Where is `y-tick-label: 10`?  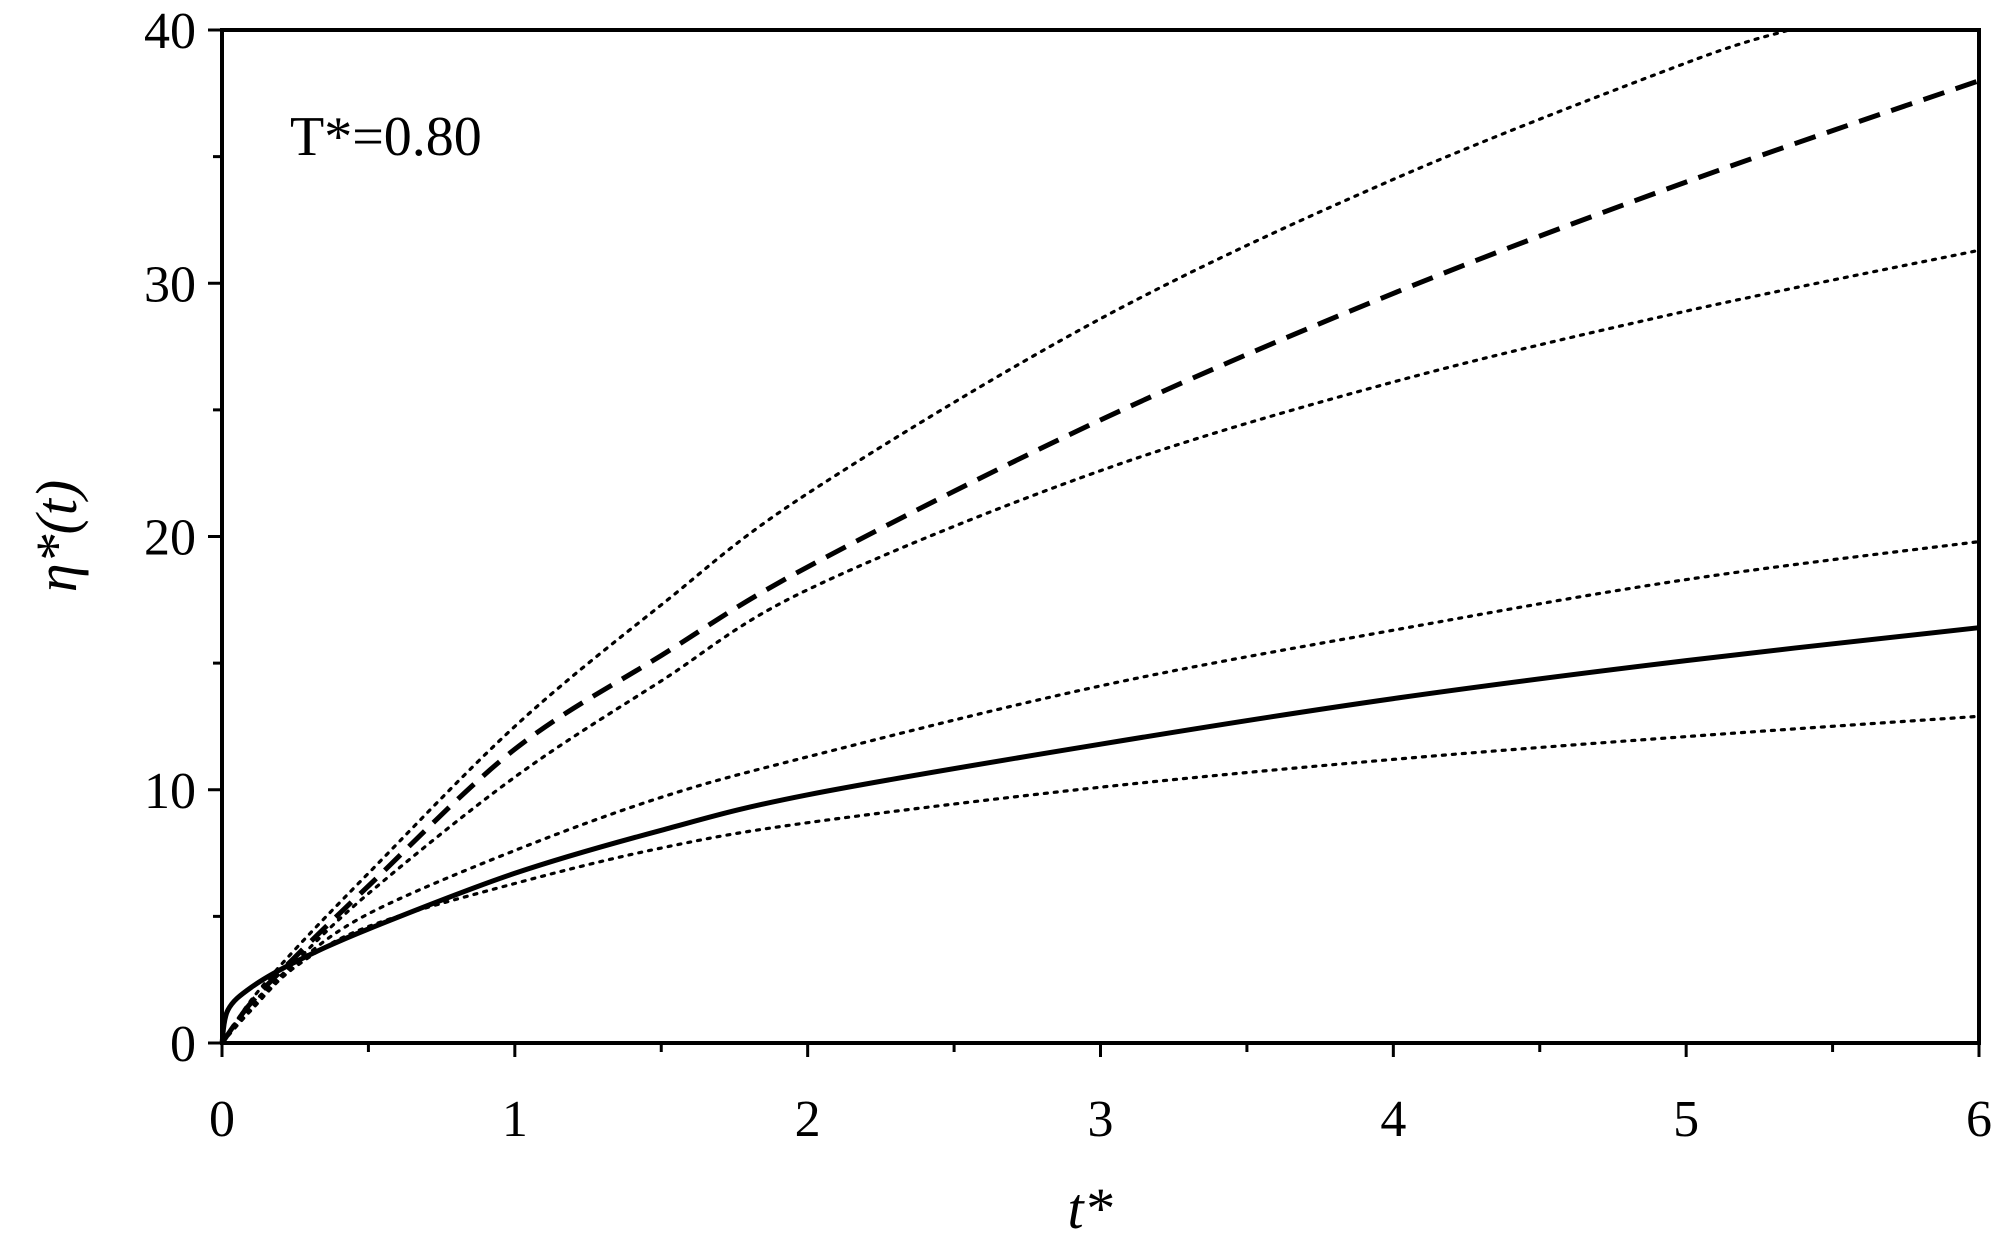 y-tick-label: 10 is located at coordinates (170, 791).